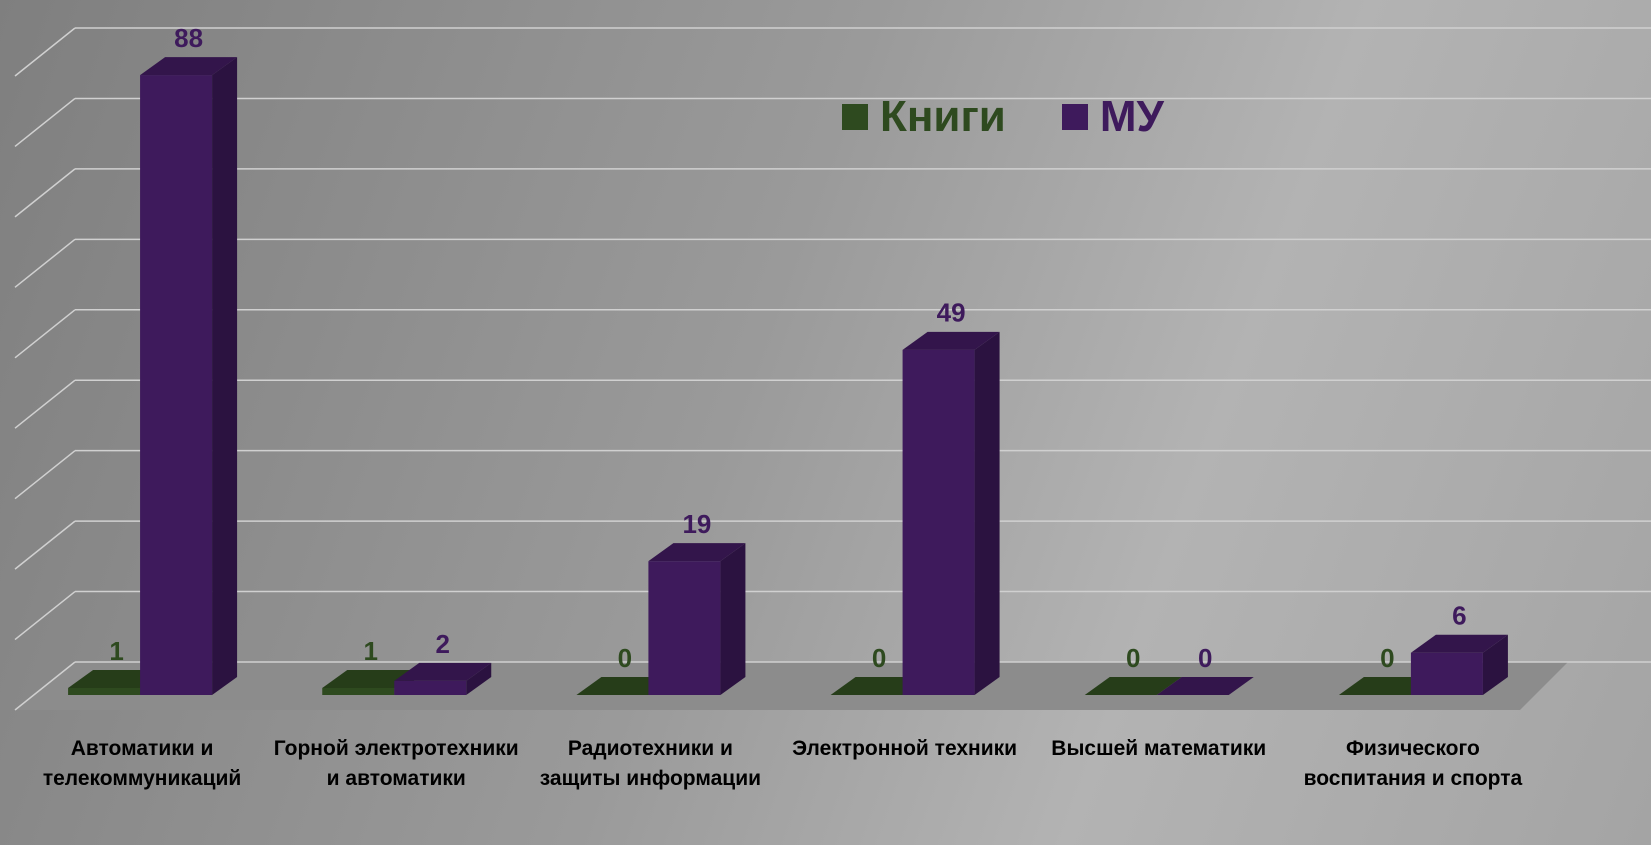 The height and width of the screenshot is (845, 1651). I want to click on data-label: 88, so click(188, 38).